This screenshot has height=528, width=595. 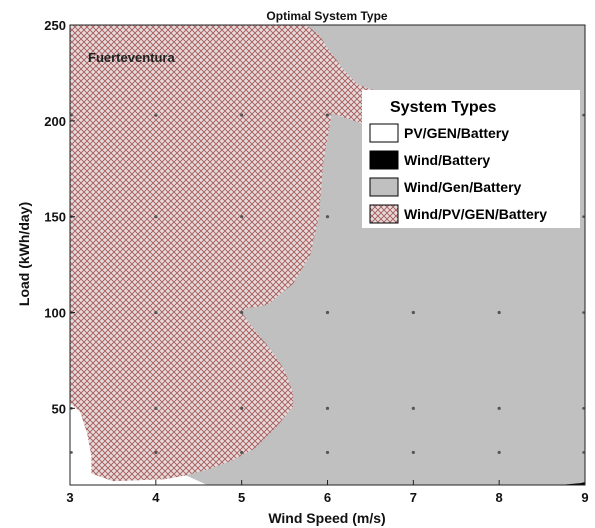 I want to click on x-tick-label: 3, so click(x=69, y=497).